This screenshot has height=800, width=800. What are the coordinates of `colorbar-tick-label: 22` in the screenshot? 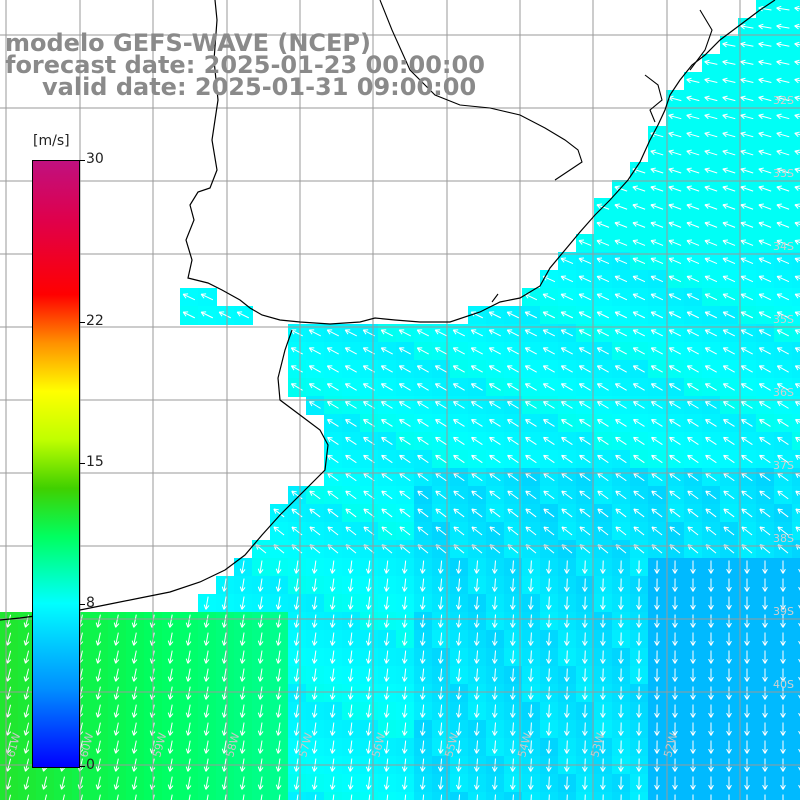 It's located at (95, 320).